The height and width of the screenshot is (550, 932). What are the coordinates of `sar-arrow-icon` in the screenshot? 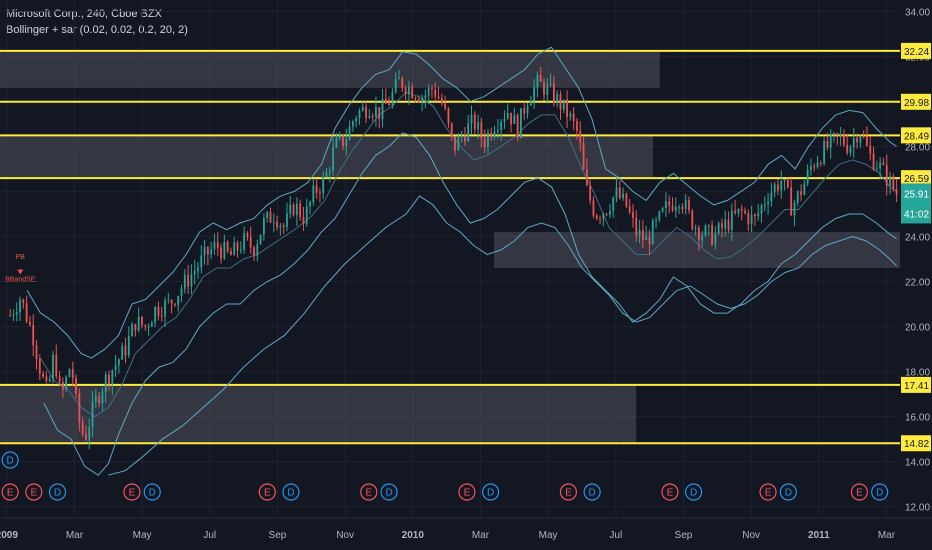 It's located at (20, 272).